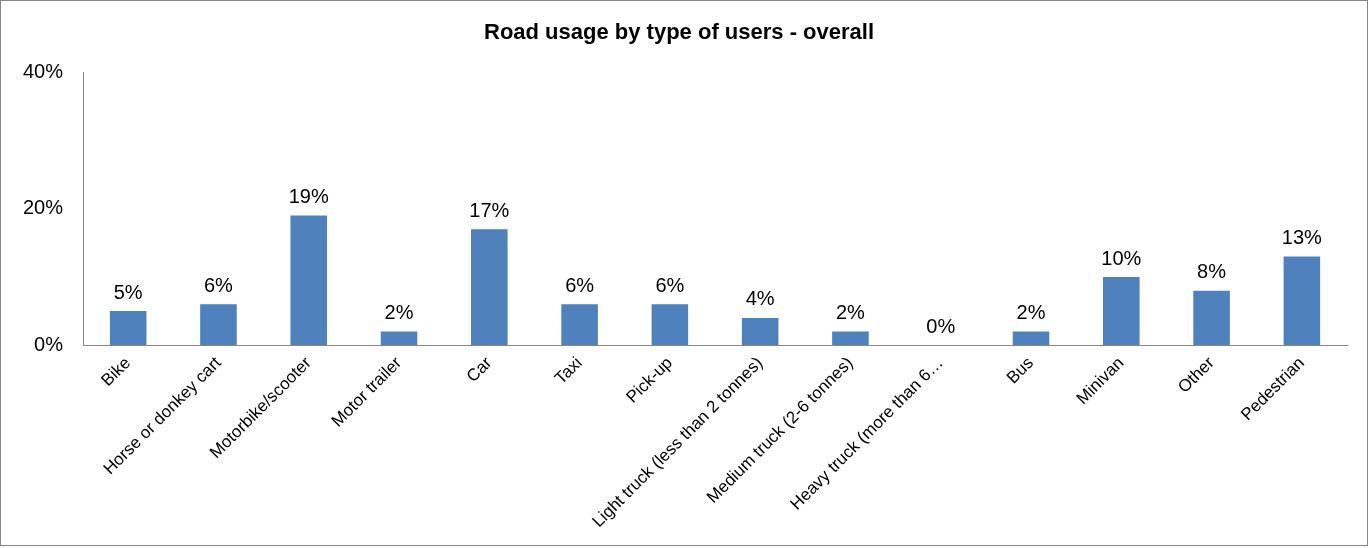  Describe the element at coordinates (43, 207) in the screenshot. I see `y-tick-label: 20%` at that location.